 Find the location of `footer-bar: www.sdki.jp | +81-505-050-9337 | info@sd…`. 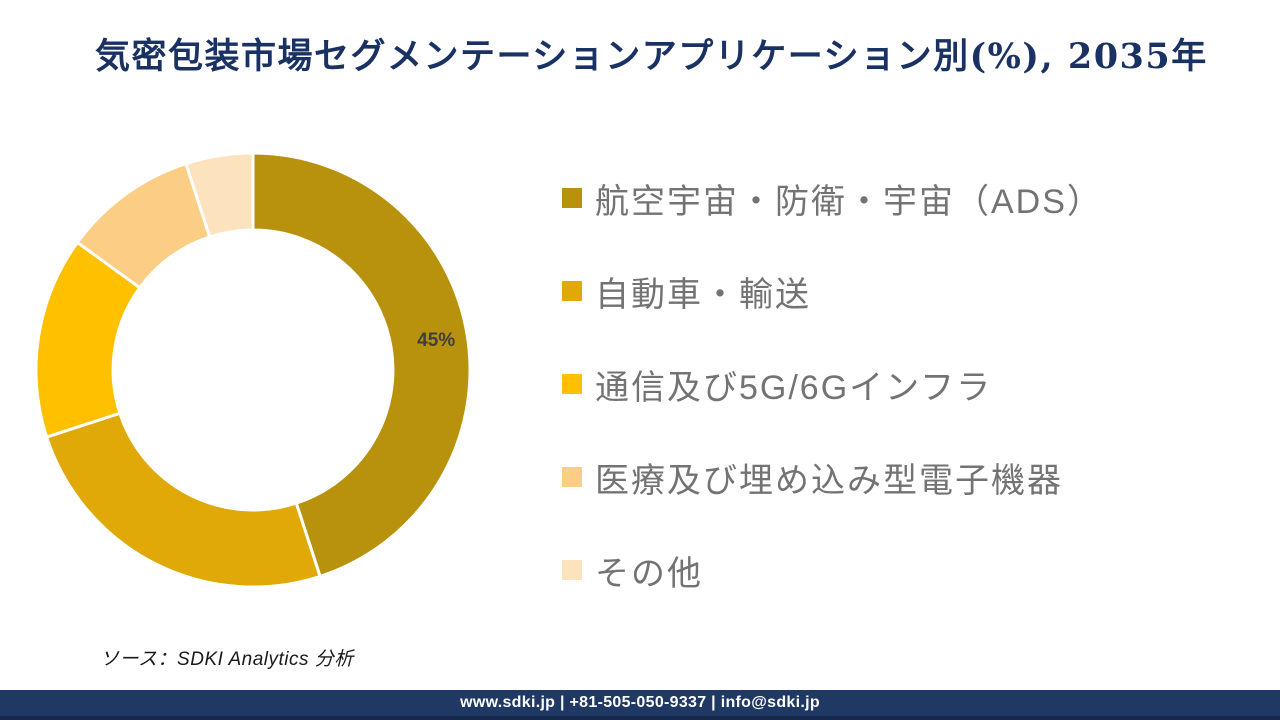

footer-bar: www.sdki.jp | +81-505-050-9337 | info@sd… is located at coordinates (640, 705).